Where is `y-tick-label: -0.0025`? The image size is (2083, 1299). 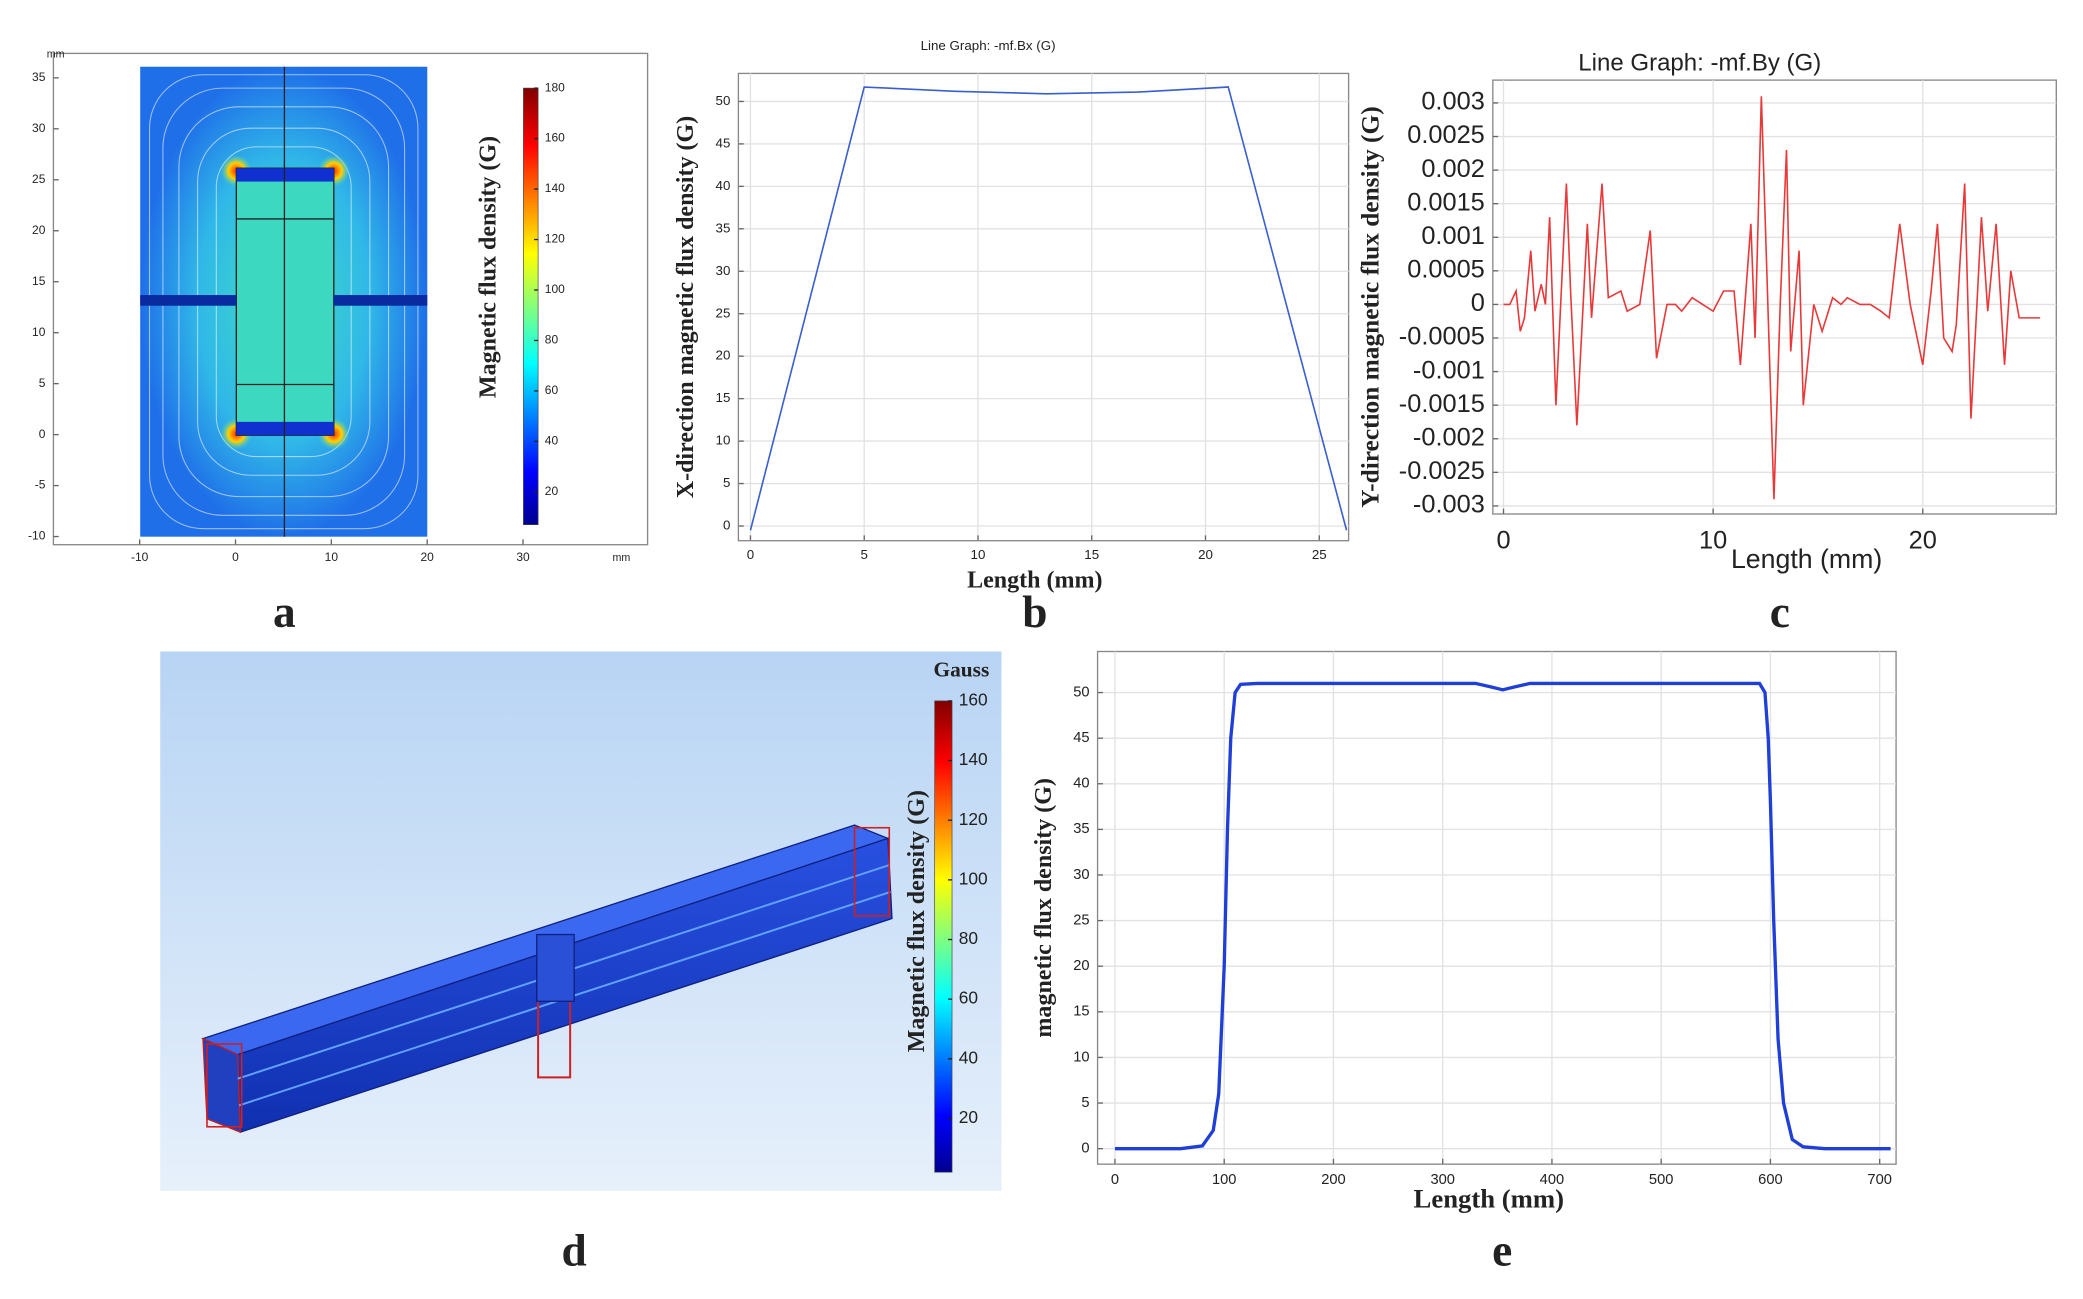
y-tick-label: -0.0025 is located at coordinates (1442, 471).